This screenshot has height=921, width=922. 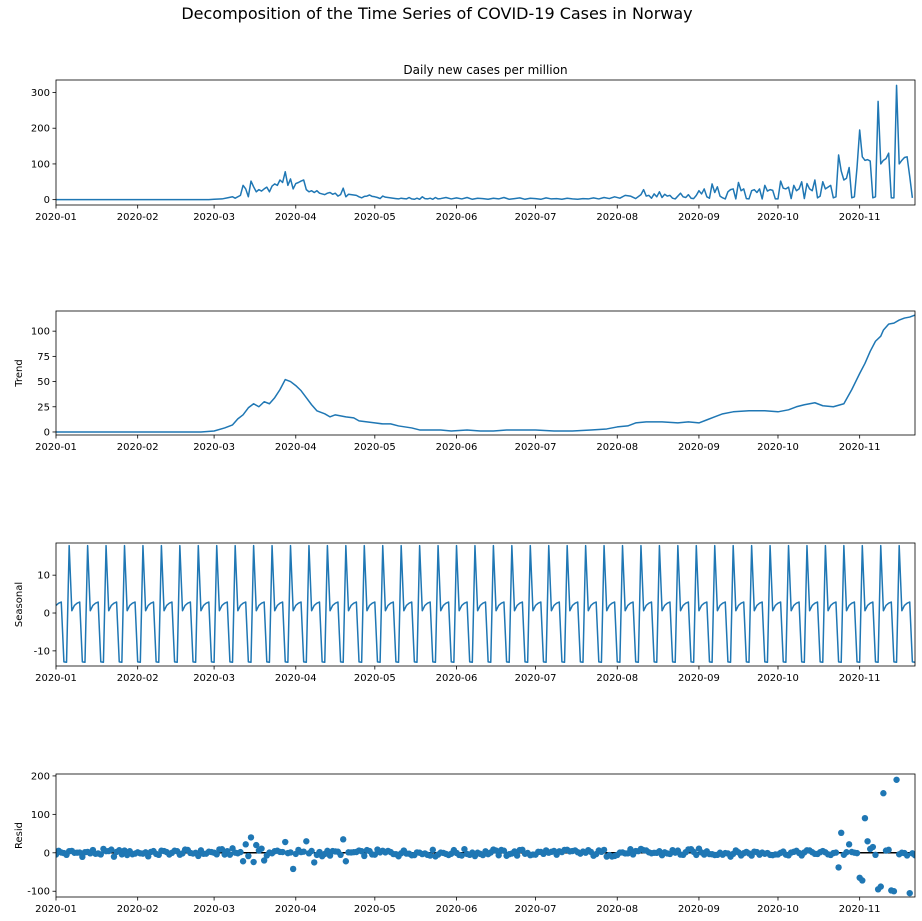 What do you see at coordinates (40, 93) in the screenshot?
I see `y-tick-label: 300` at bounding box center [40, 93].